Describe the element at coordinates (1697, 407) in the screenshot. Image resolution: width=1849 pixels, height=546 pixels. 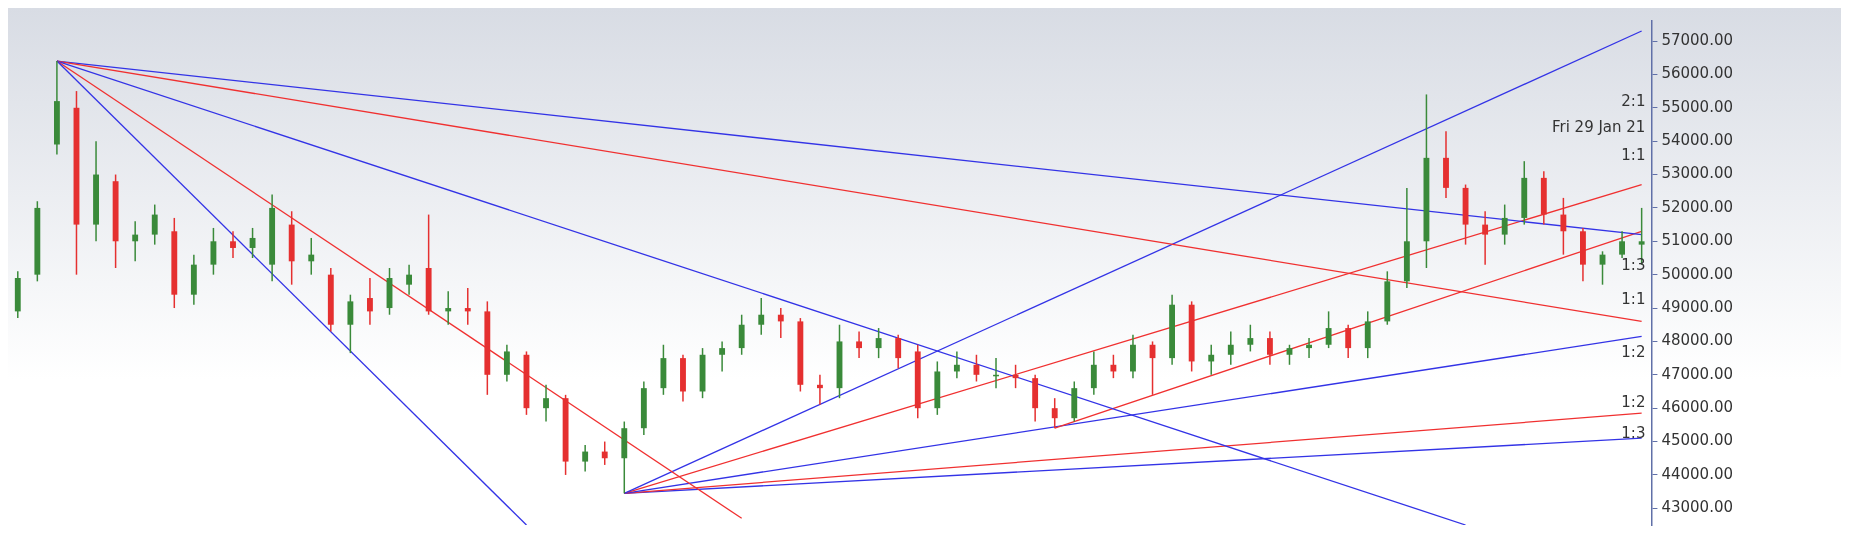
I see `y-tick-label: 46000.00` at that location.